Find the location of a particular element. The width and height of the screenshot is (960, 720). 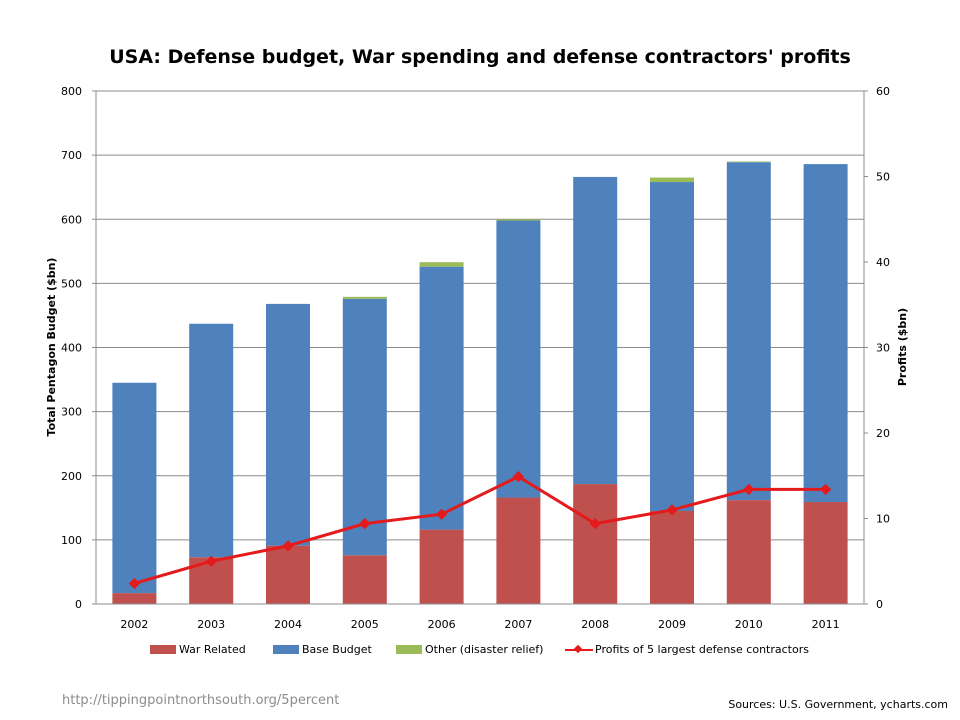

y2-tick-label: 20 is located at coordinates (883, 433).